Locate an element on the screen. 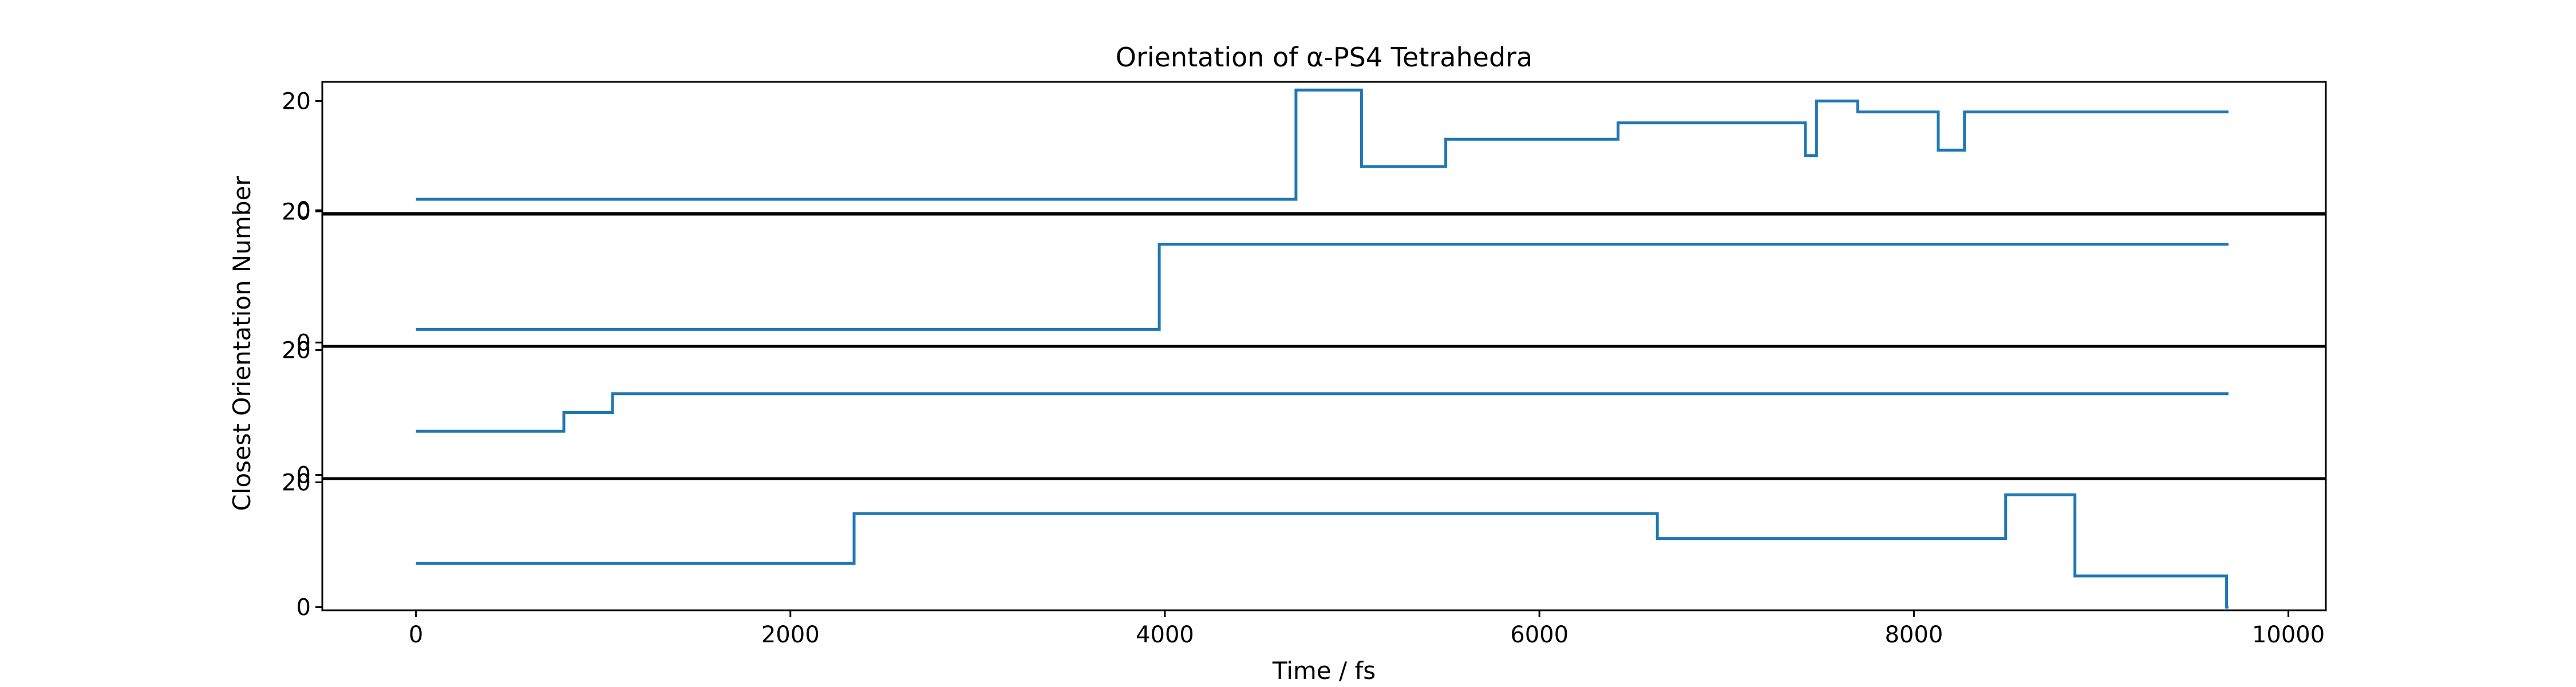  x-tick-label: 10000 is located at coordinates (2288, 635).